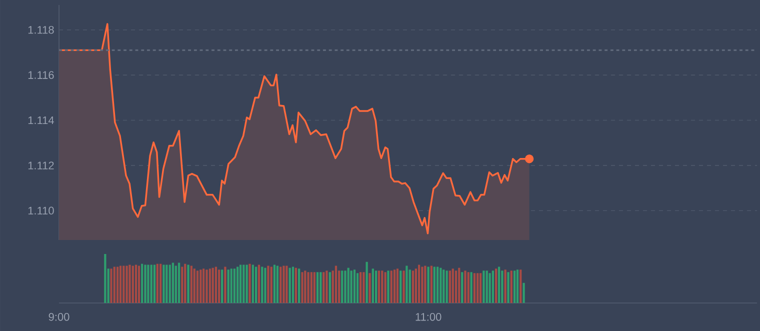 The height and width of the screenshot is (331, 760). What do you see at coordinates (41, 166) in the screenshot?
I see `y-tick-label: 1.112` at bounding box center [41, 166].